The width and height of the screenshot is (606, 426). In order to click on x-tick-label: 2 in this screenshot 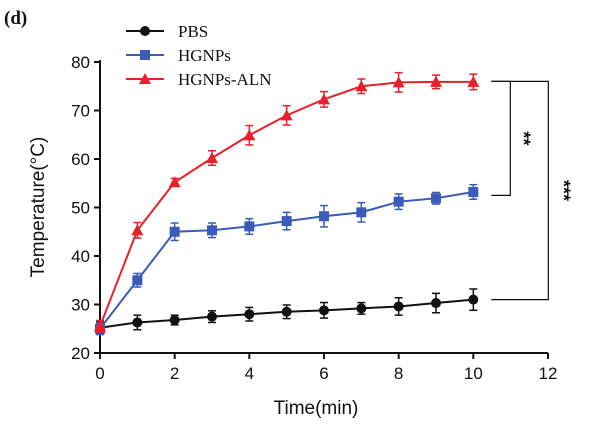, I will do `click(174, 373)`.